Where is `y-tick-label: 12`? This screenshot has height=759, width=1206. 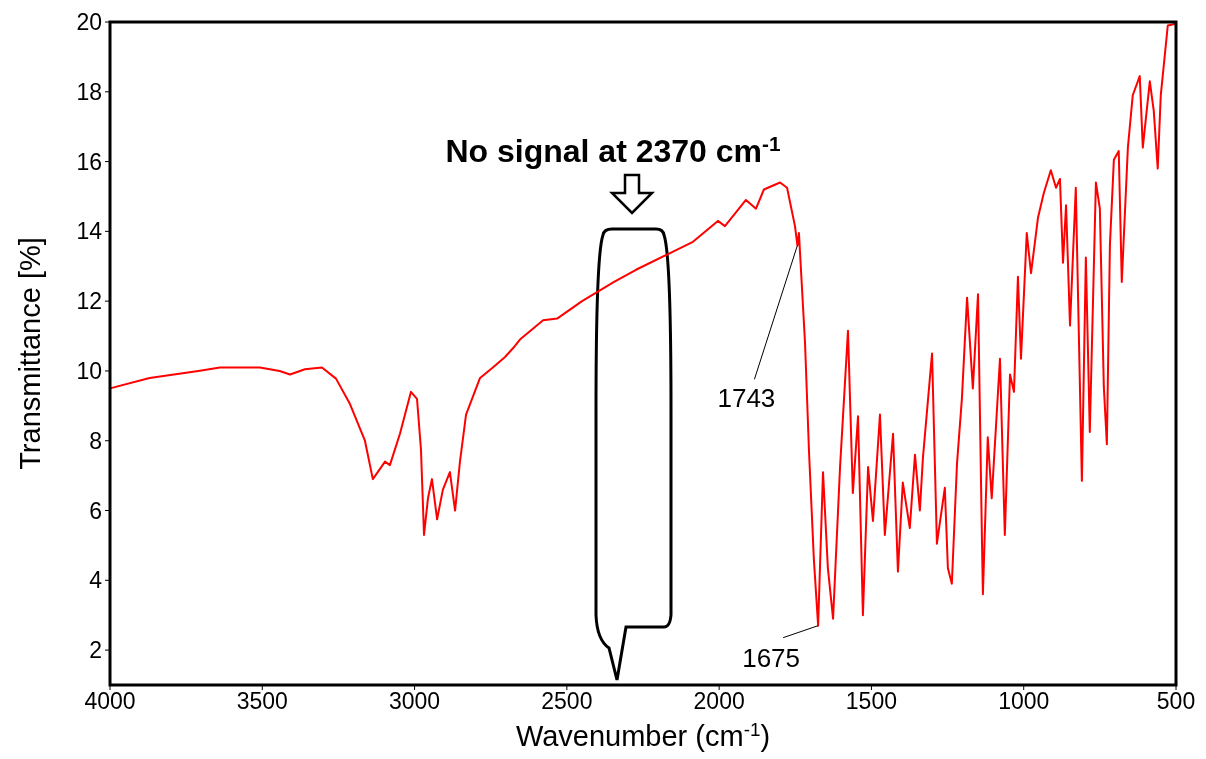
y-tick-label: 12 is located at coordinates (89, 301).